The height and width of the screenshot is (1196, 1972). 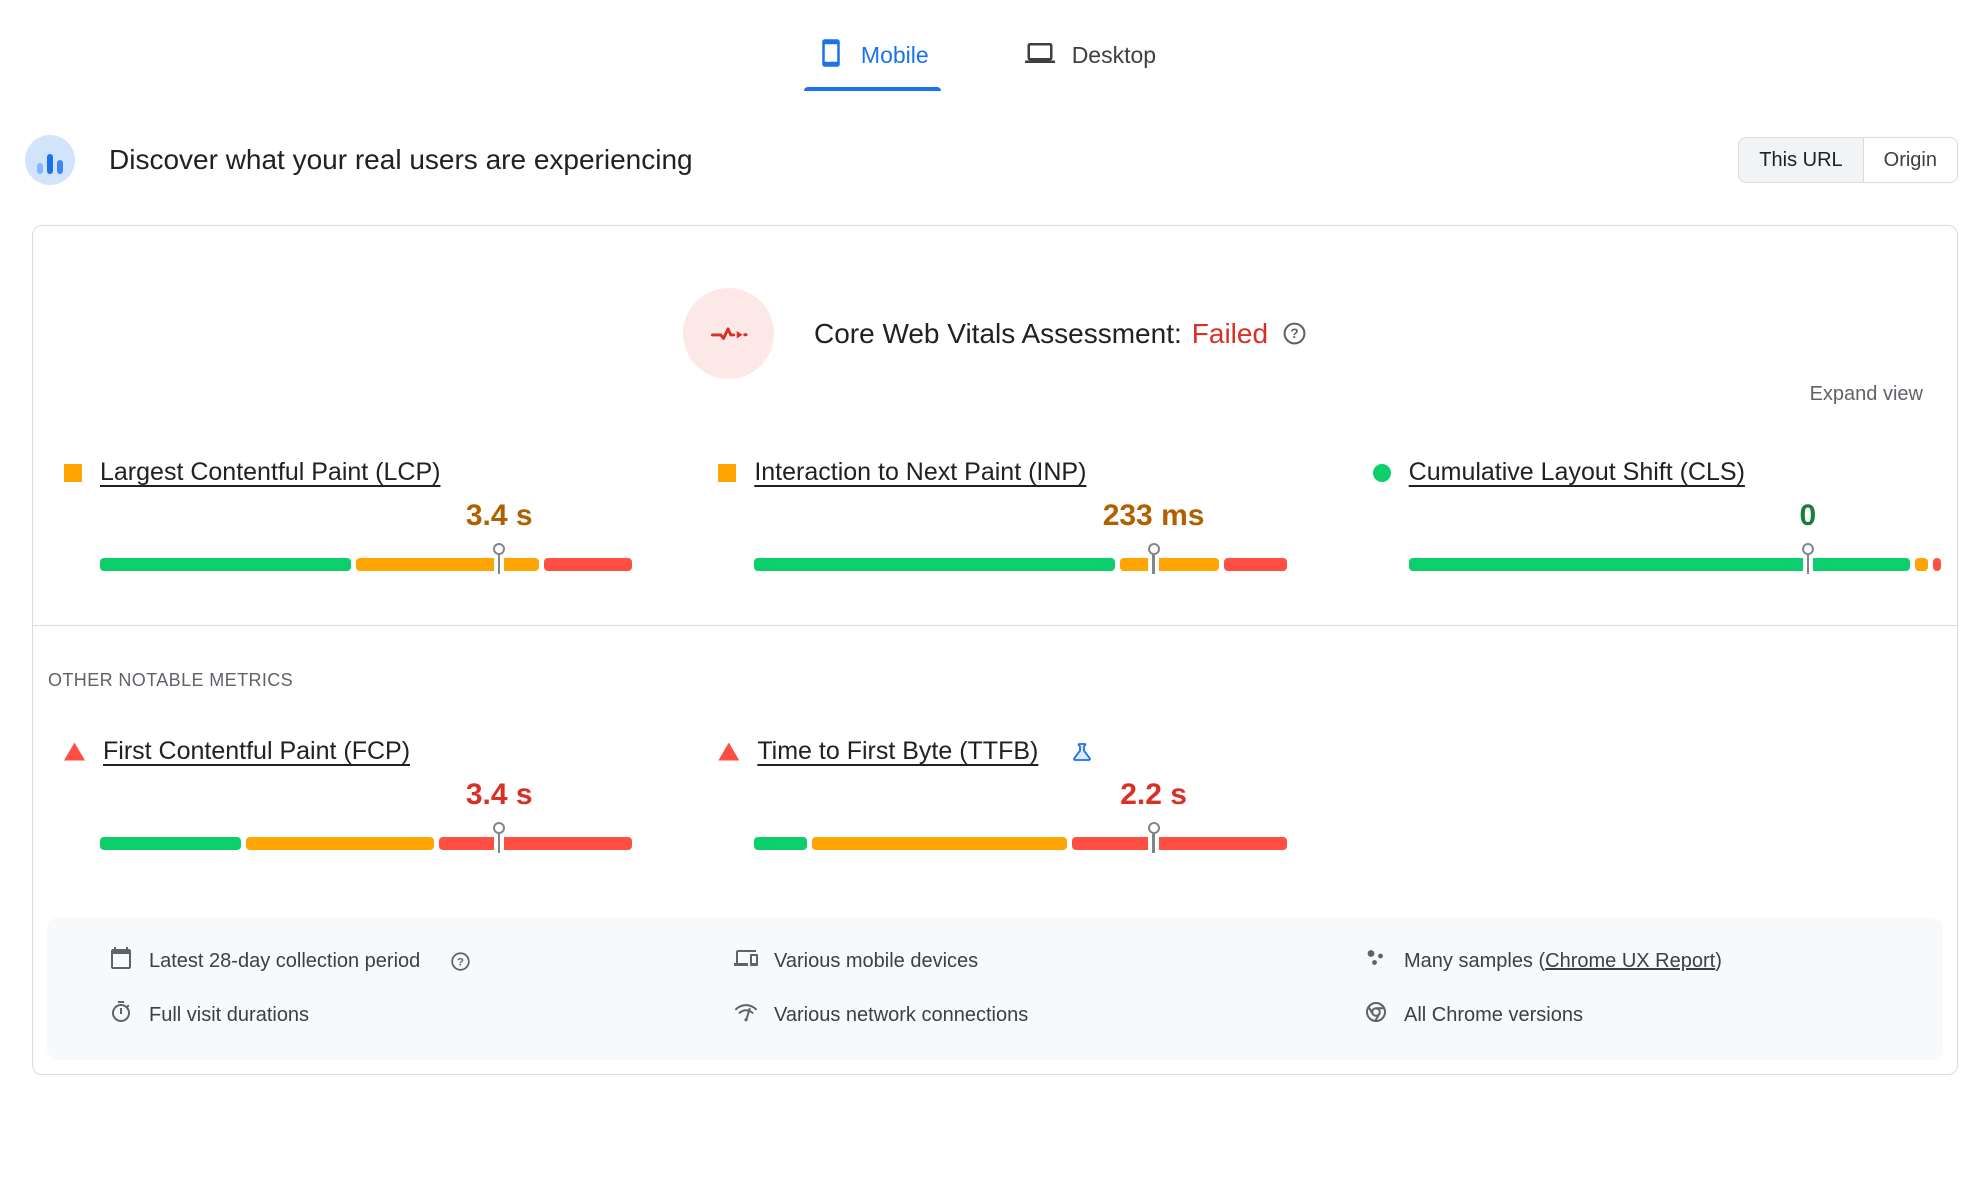 I want to click on metric-fcp: First Contentful Paint (FCP) 3.4 s, so click(x=348, y=795).